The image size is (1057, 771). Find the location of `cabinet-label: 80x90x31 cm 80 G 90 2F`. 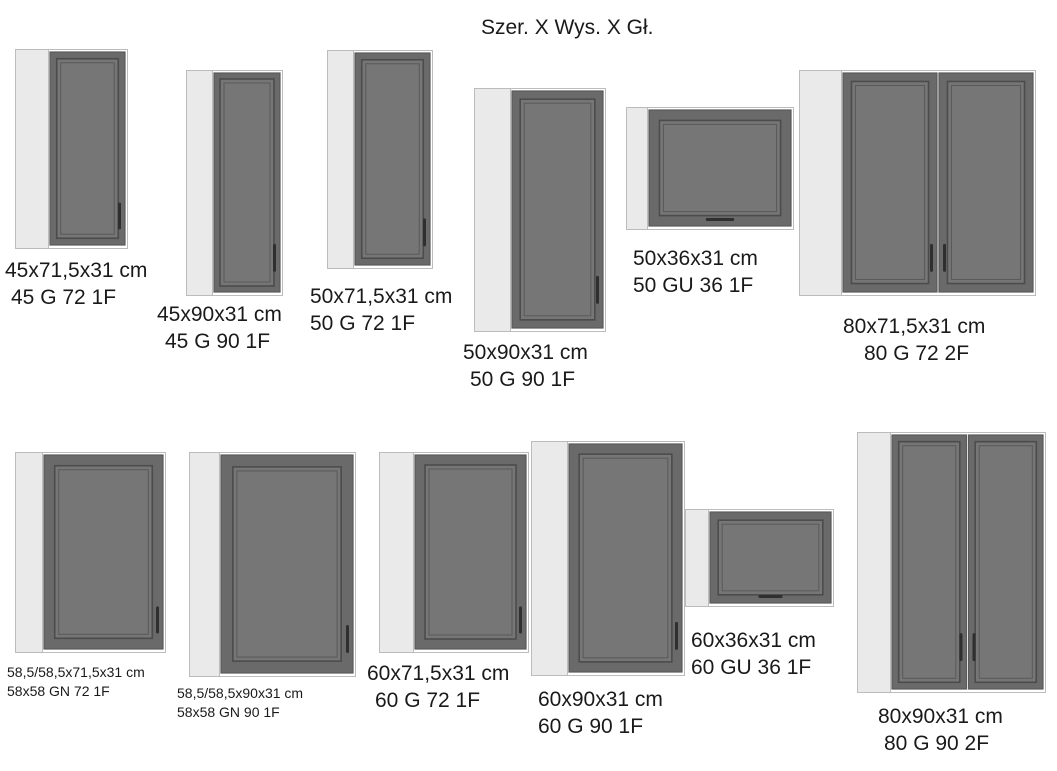

cabinet-label: 80x90x31 cm 80 G 90 2F is located at coordinates (940, 730).